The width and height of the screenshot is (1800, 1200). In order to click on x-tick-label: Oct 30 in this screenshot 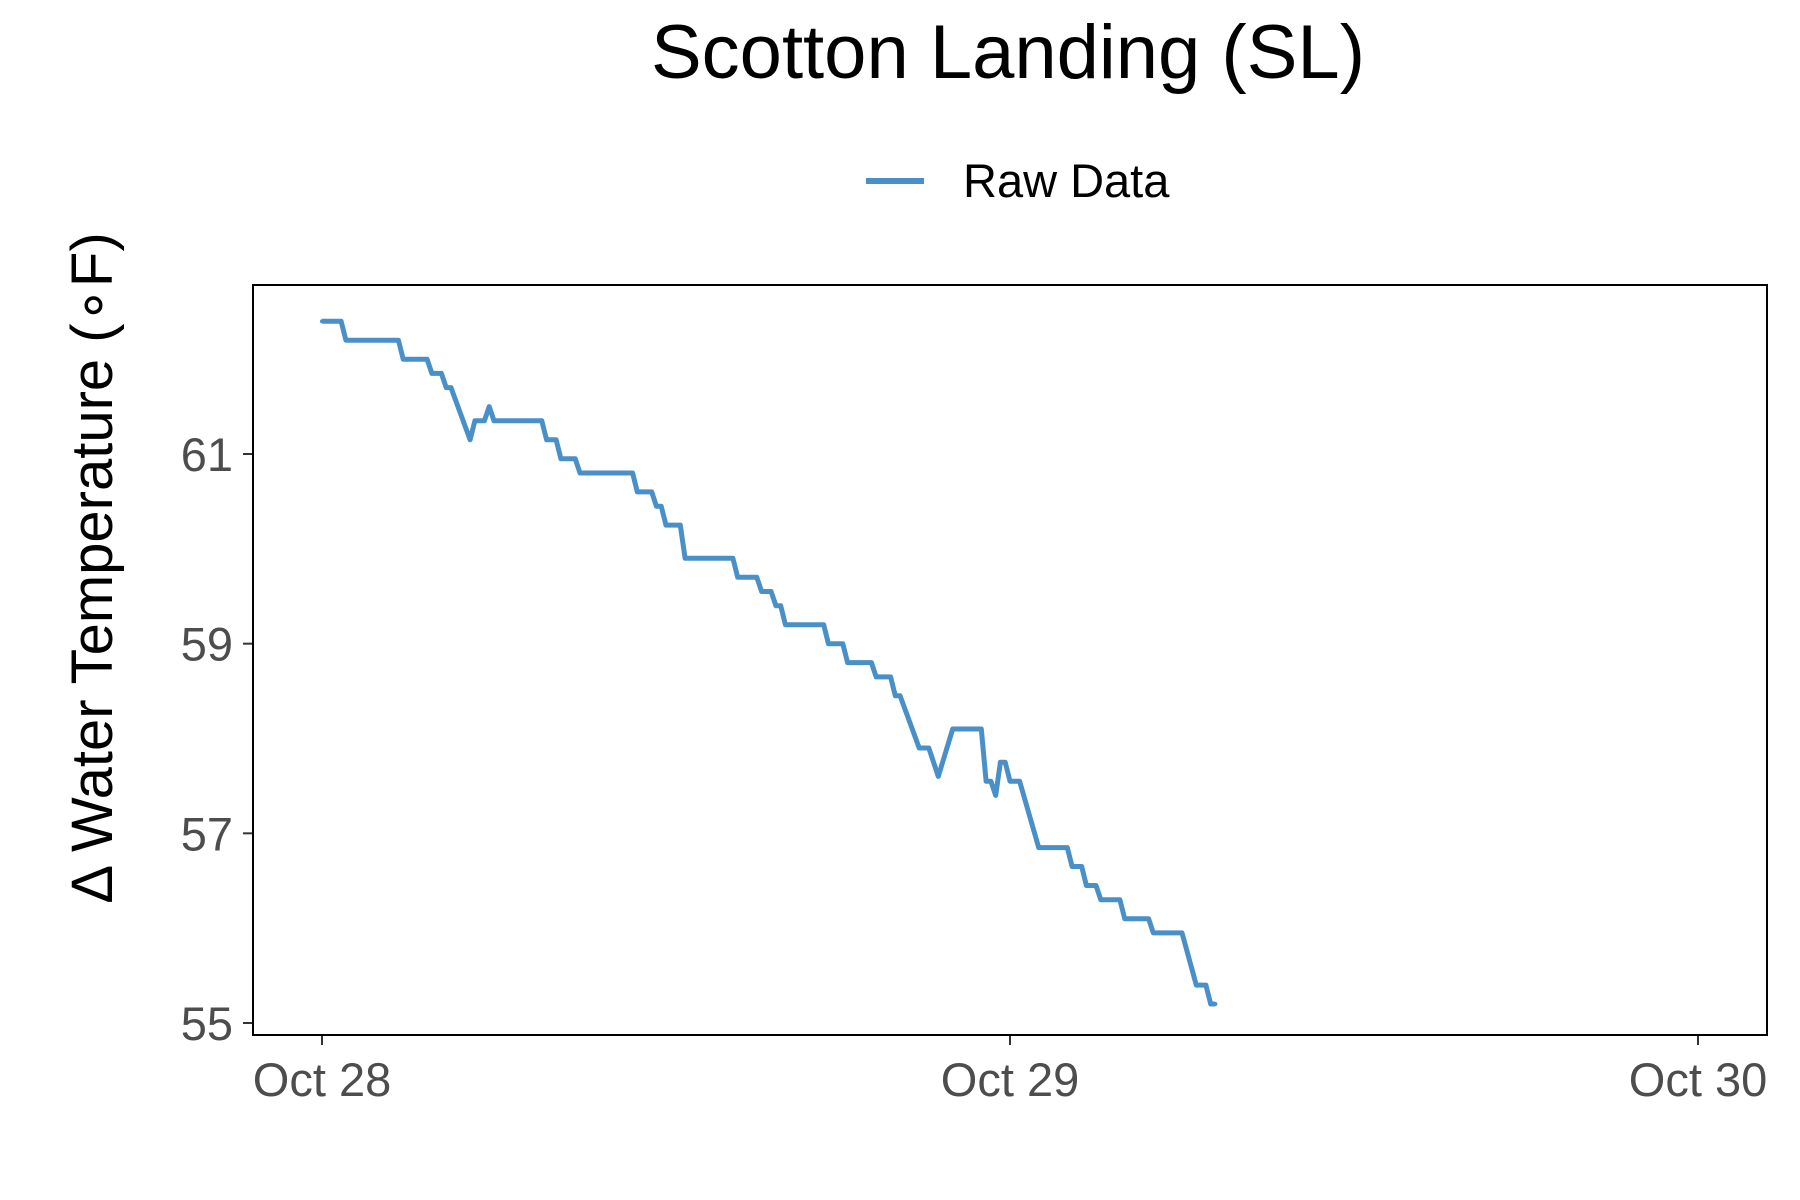, I will do `click(1698, 1079)`.